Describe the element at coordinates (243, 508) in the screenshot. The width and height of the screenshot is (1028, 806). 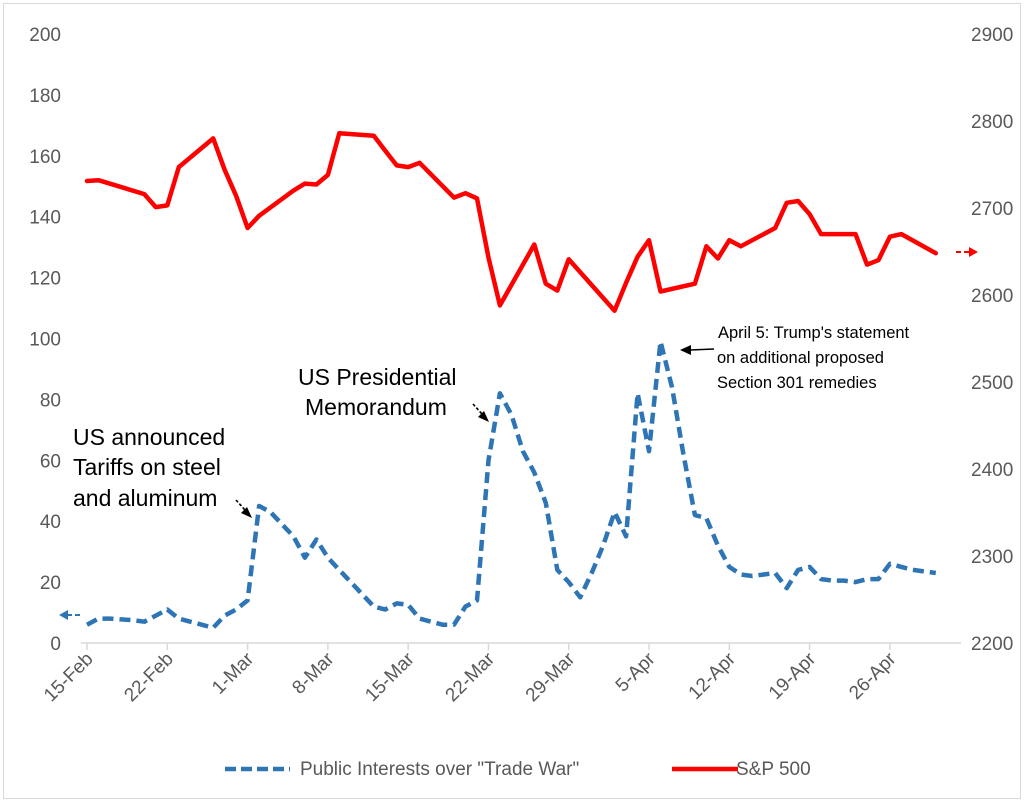
I see `annotation-arrow-tariffs` at that location.